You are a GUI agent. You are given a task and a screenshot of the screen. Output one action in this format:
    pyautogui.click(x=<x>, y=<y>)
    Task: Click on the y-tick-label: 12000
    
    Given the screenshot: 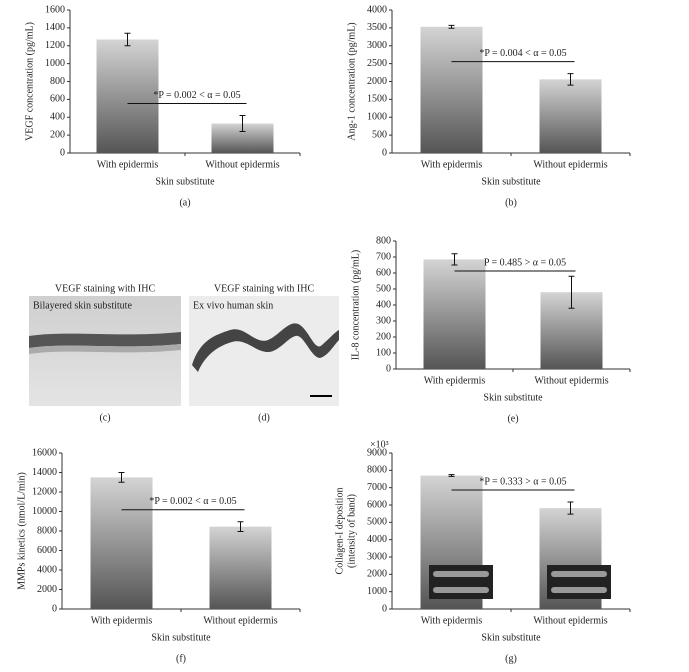 What is the action you would take?
    pyautogui.click(x=44, y=491)
    